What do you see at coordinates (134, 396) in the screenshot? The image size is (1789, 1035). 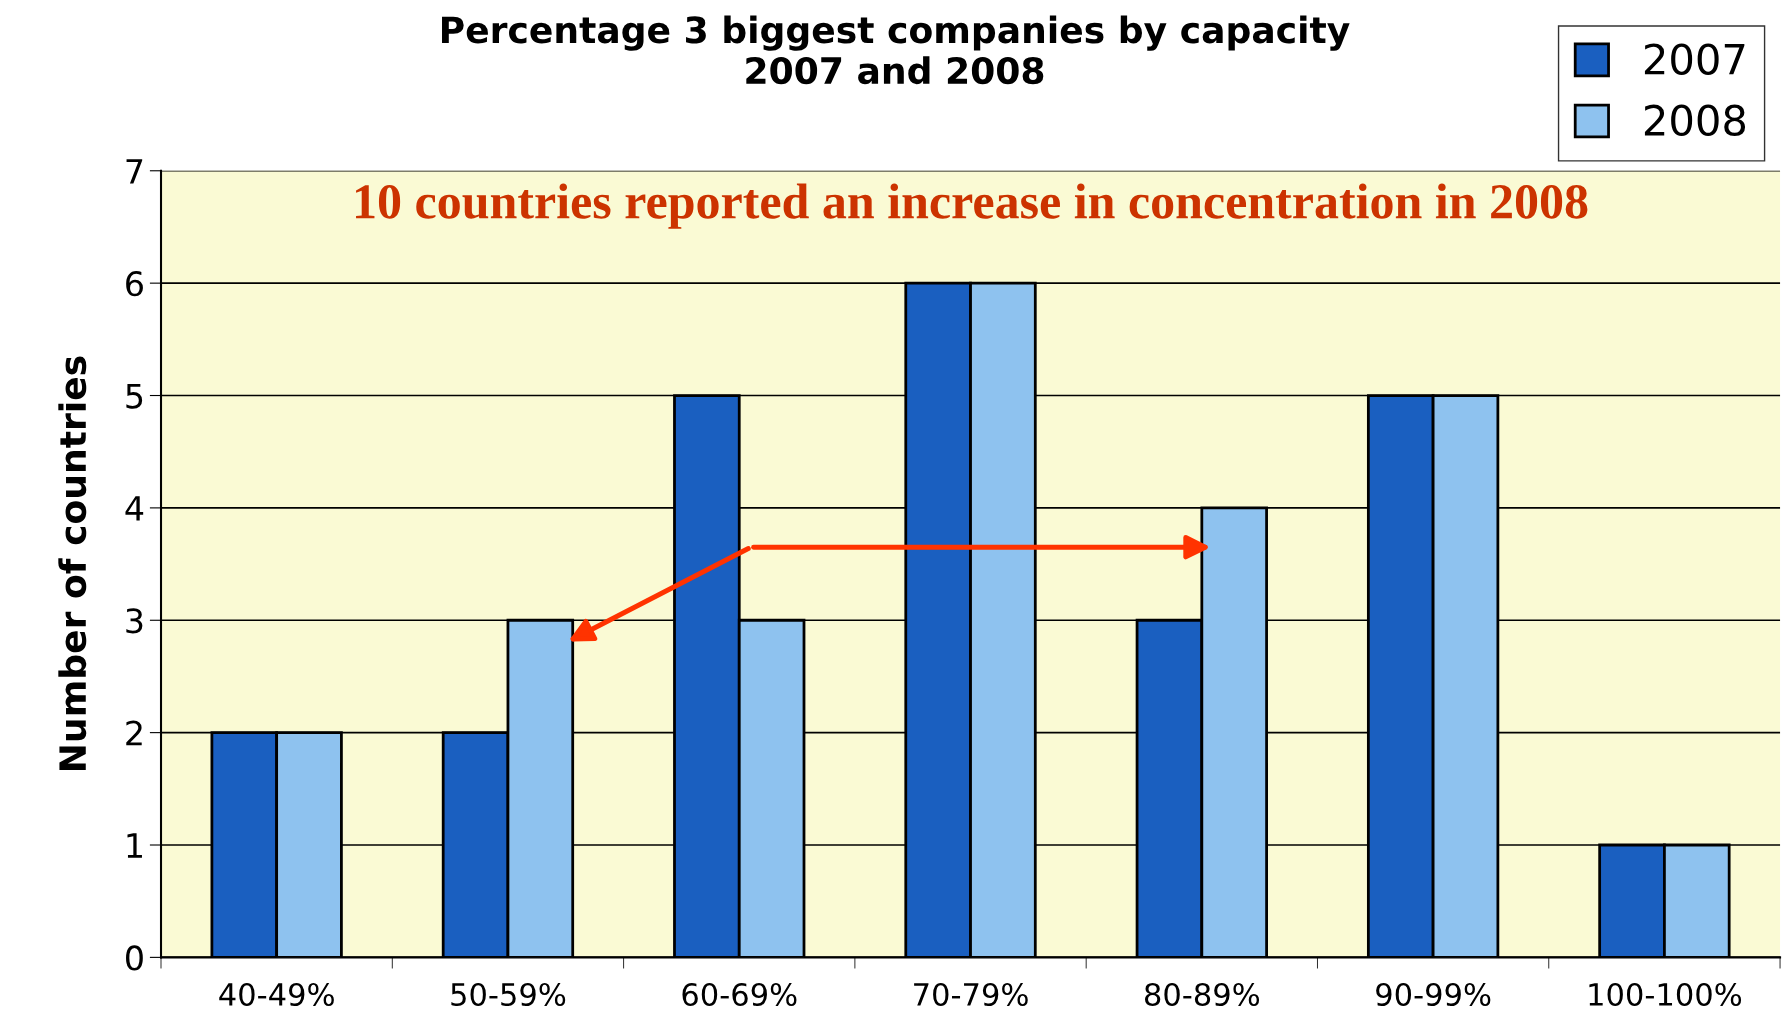 I see `y-tick-label: 5` at bounding box center [134, 396].